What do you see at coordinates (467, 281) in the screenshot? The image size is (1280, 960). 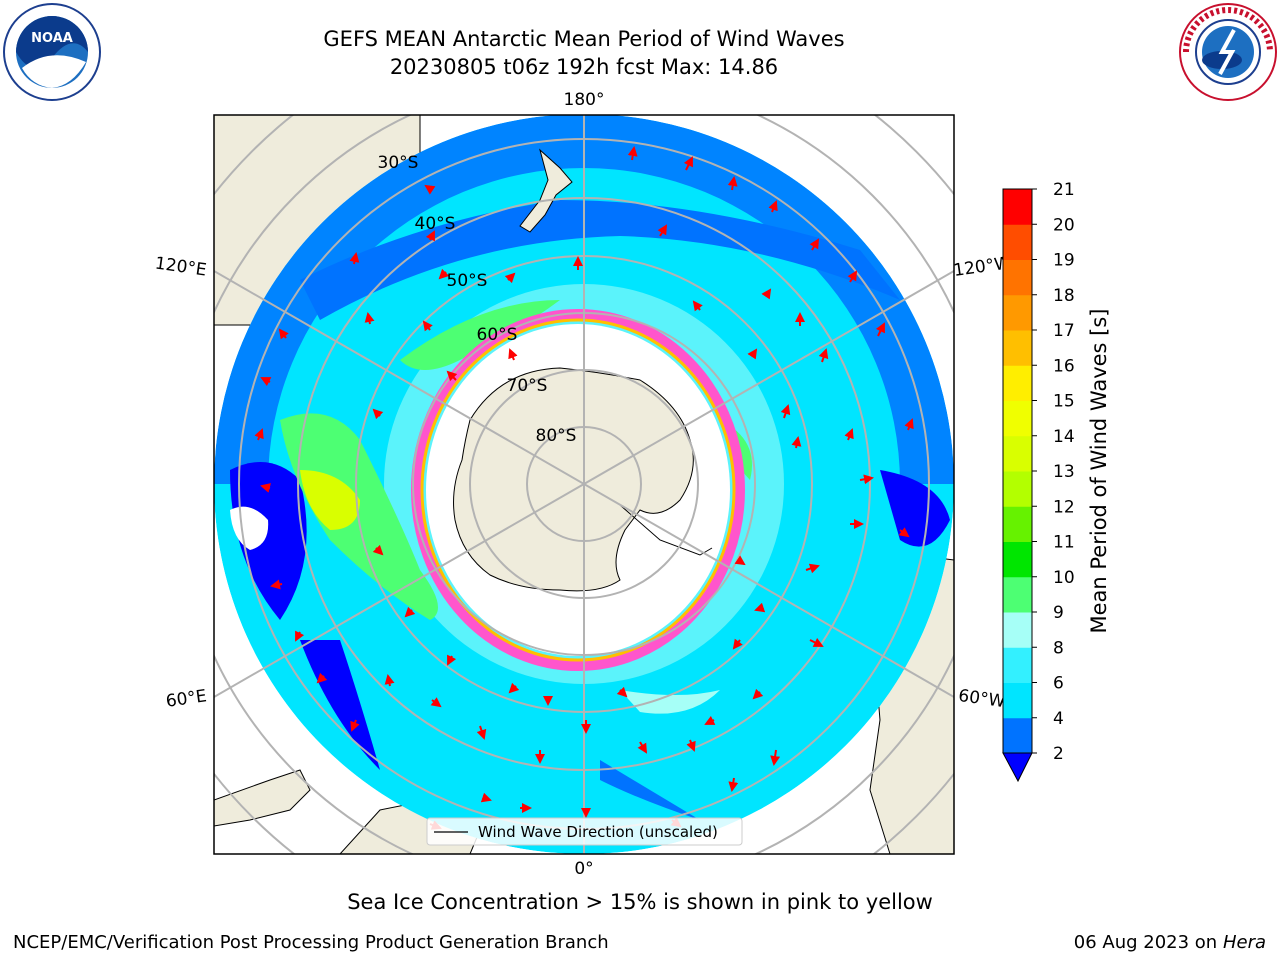 I see `lat-label-50s: 50°S` at bounding box center [467, 281].